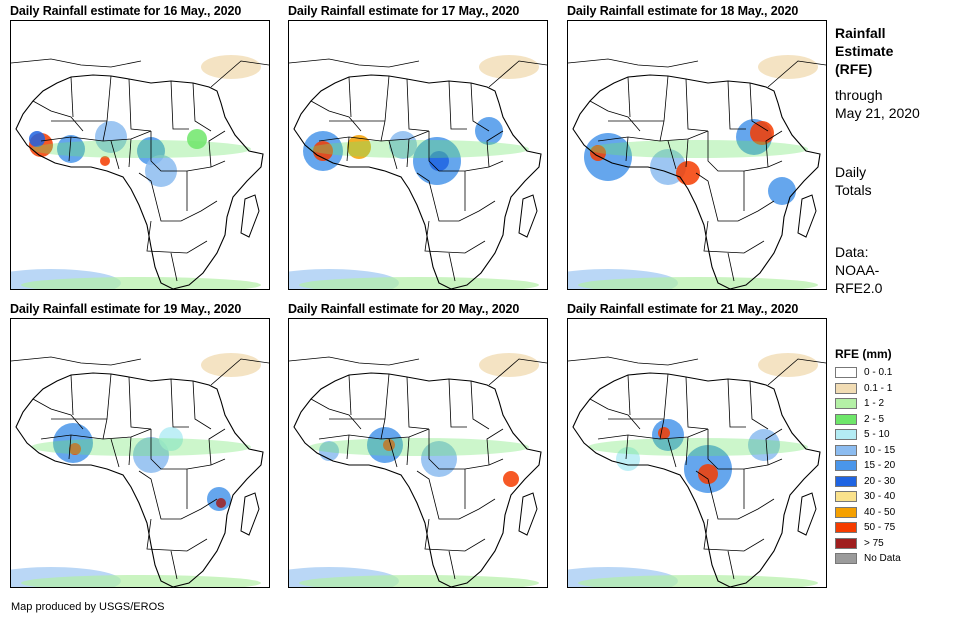 Image resolution: width=967 pixels, height=626 pixels. Describe the element at coordinates (418, 155) in the screenshot. I see `rainfall-map-17-may` at that location.